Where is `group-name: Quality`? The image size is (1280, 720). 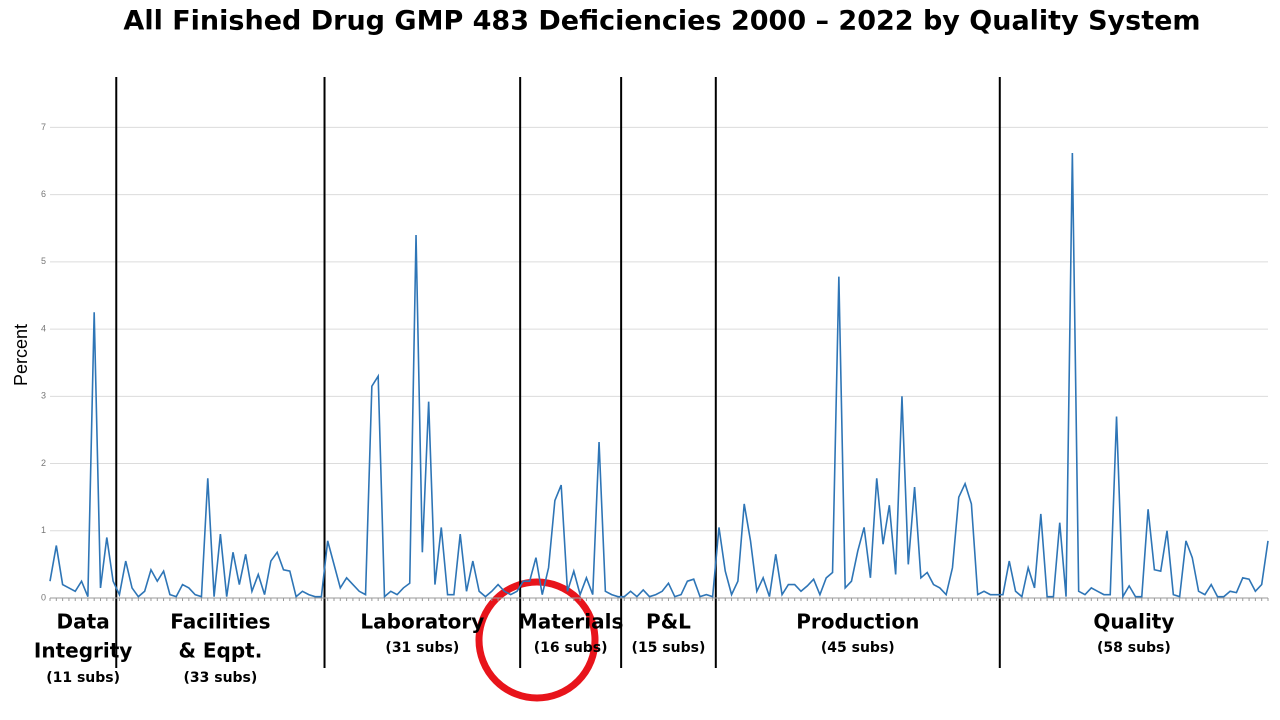 group-name: Quality is located at coordinates (1133, 622).